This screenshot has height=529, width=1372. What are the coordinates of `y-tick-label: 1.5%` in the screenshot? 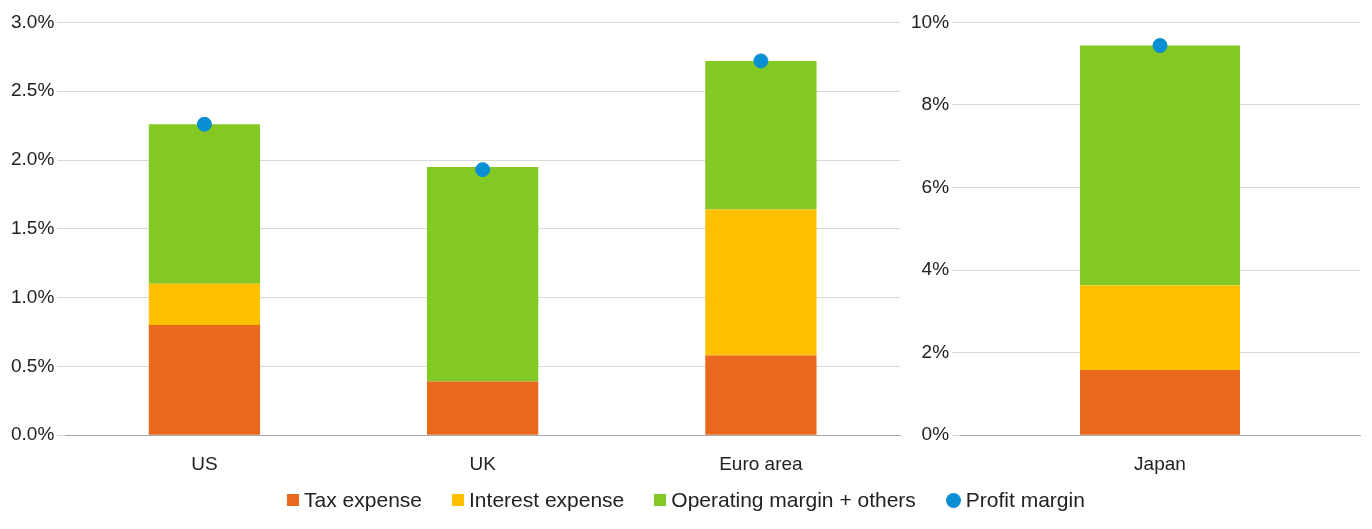 It's located at (32, 228).